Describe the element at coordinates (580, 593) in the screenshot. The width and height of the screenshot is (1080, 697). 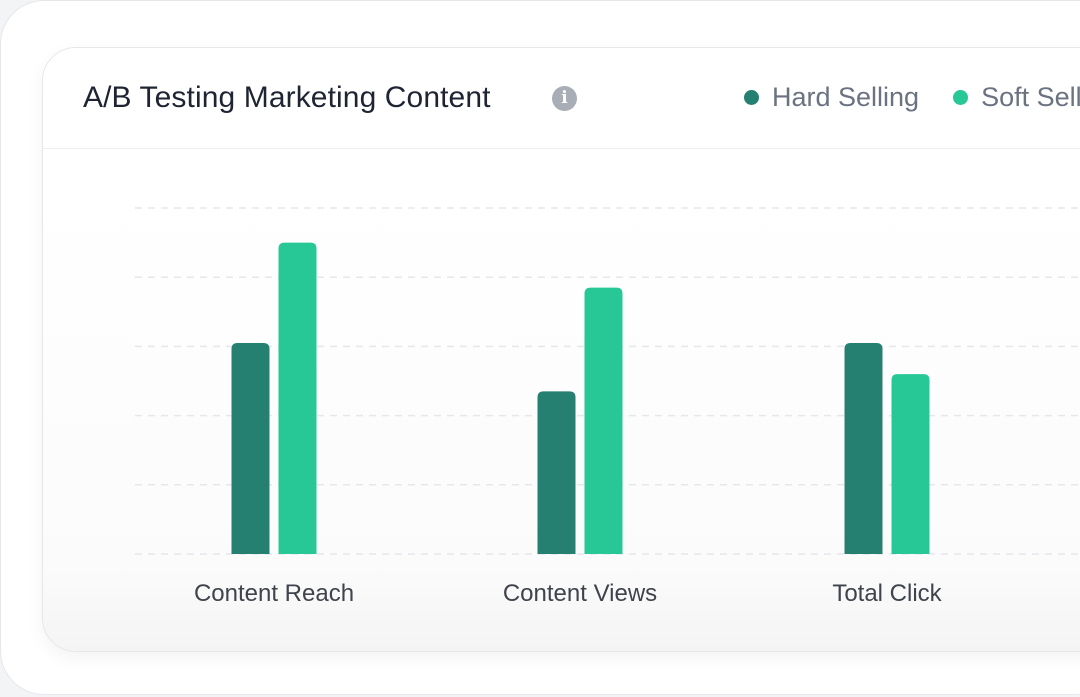
I see `x-tick-label: Content Views` at that location.